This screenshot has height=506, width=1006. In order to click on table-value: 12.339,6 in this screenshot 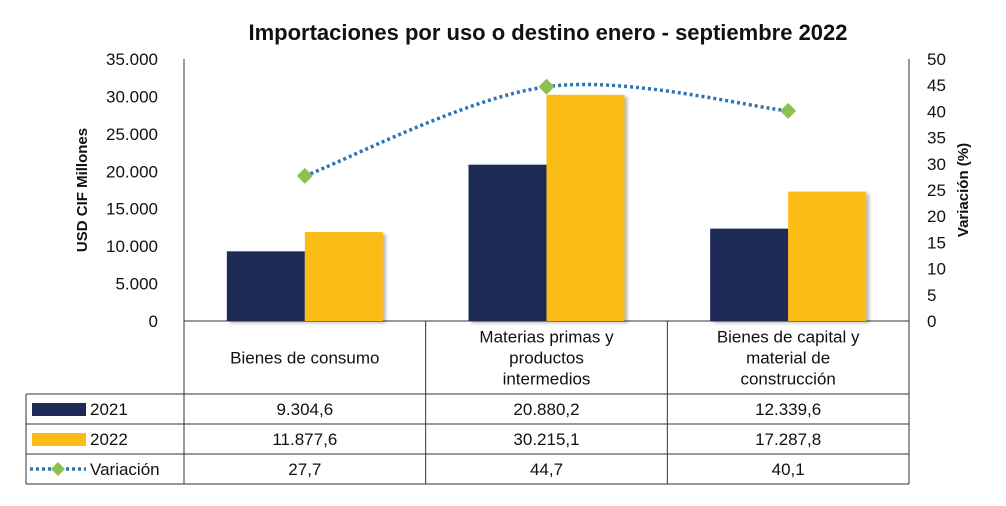, I will do `click(788, 409)`.